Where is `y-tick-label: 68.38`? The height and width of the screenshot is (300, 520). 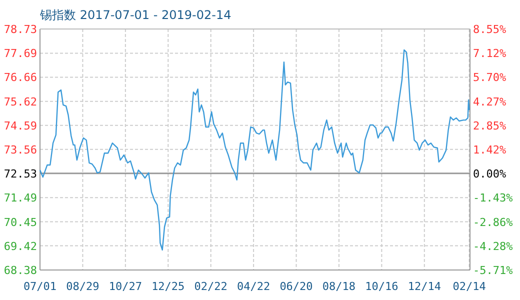
y-tick-label: 68.38 is located at coordinates (20, 270).